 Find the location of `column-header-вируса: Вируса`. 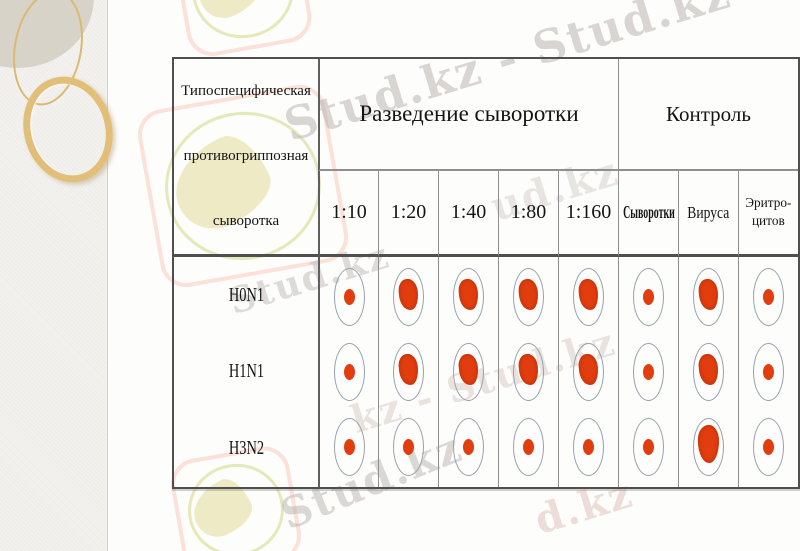

column-header-вируса: Вируса is located at coordinates (708, 214).